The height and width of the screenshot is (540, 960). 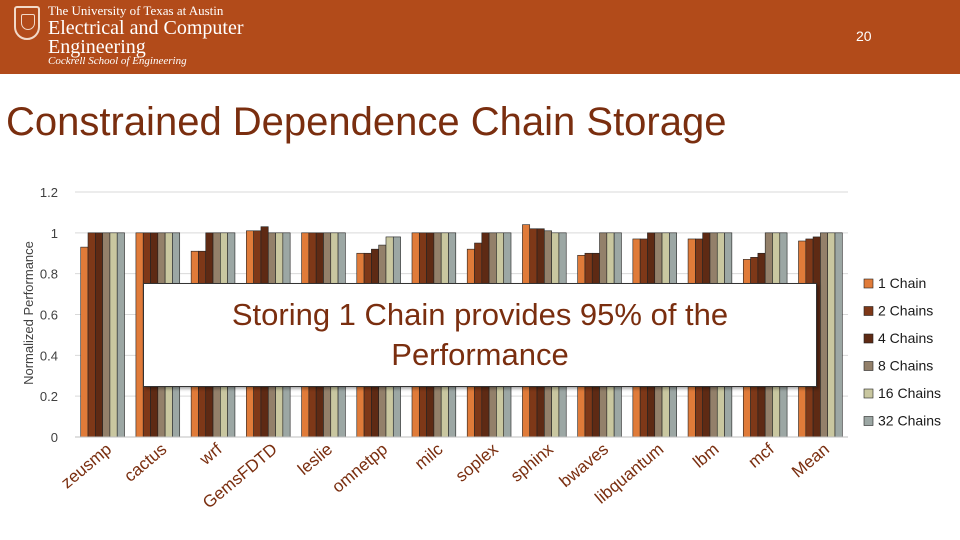 I want to click on x-tick-label: cactus, so click(x=146, y=463).